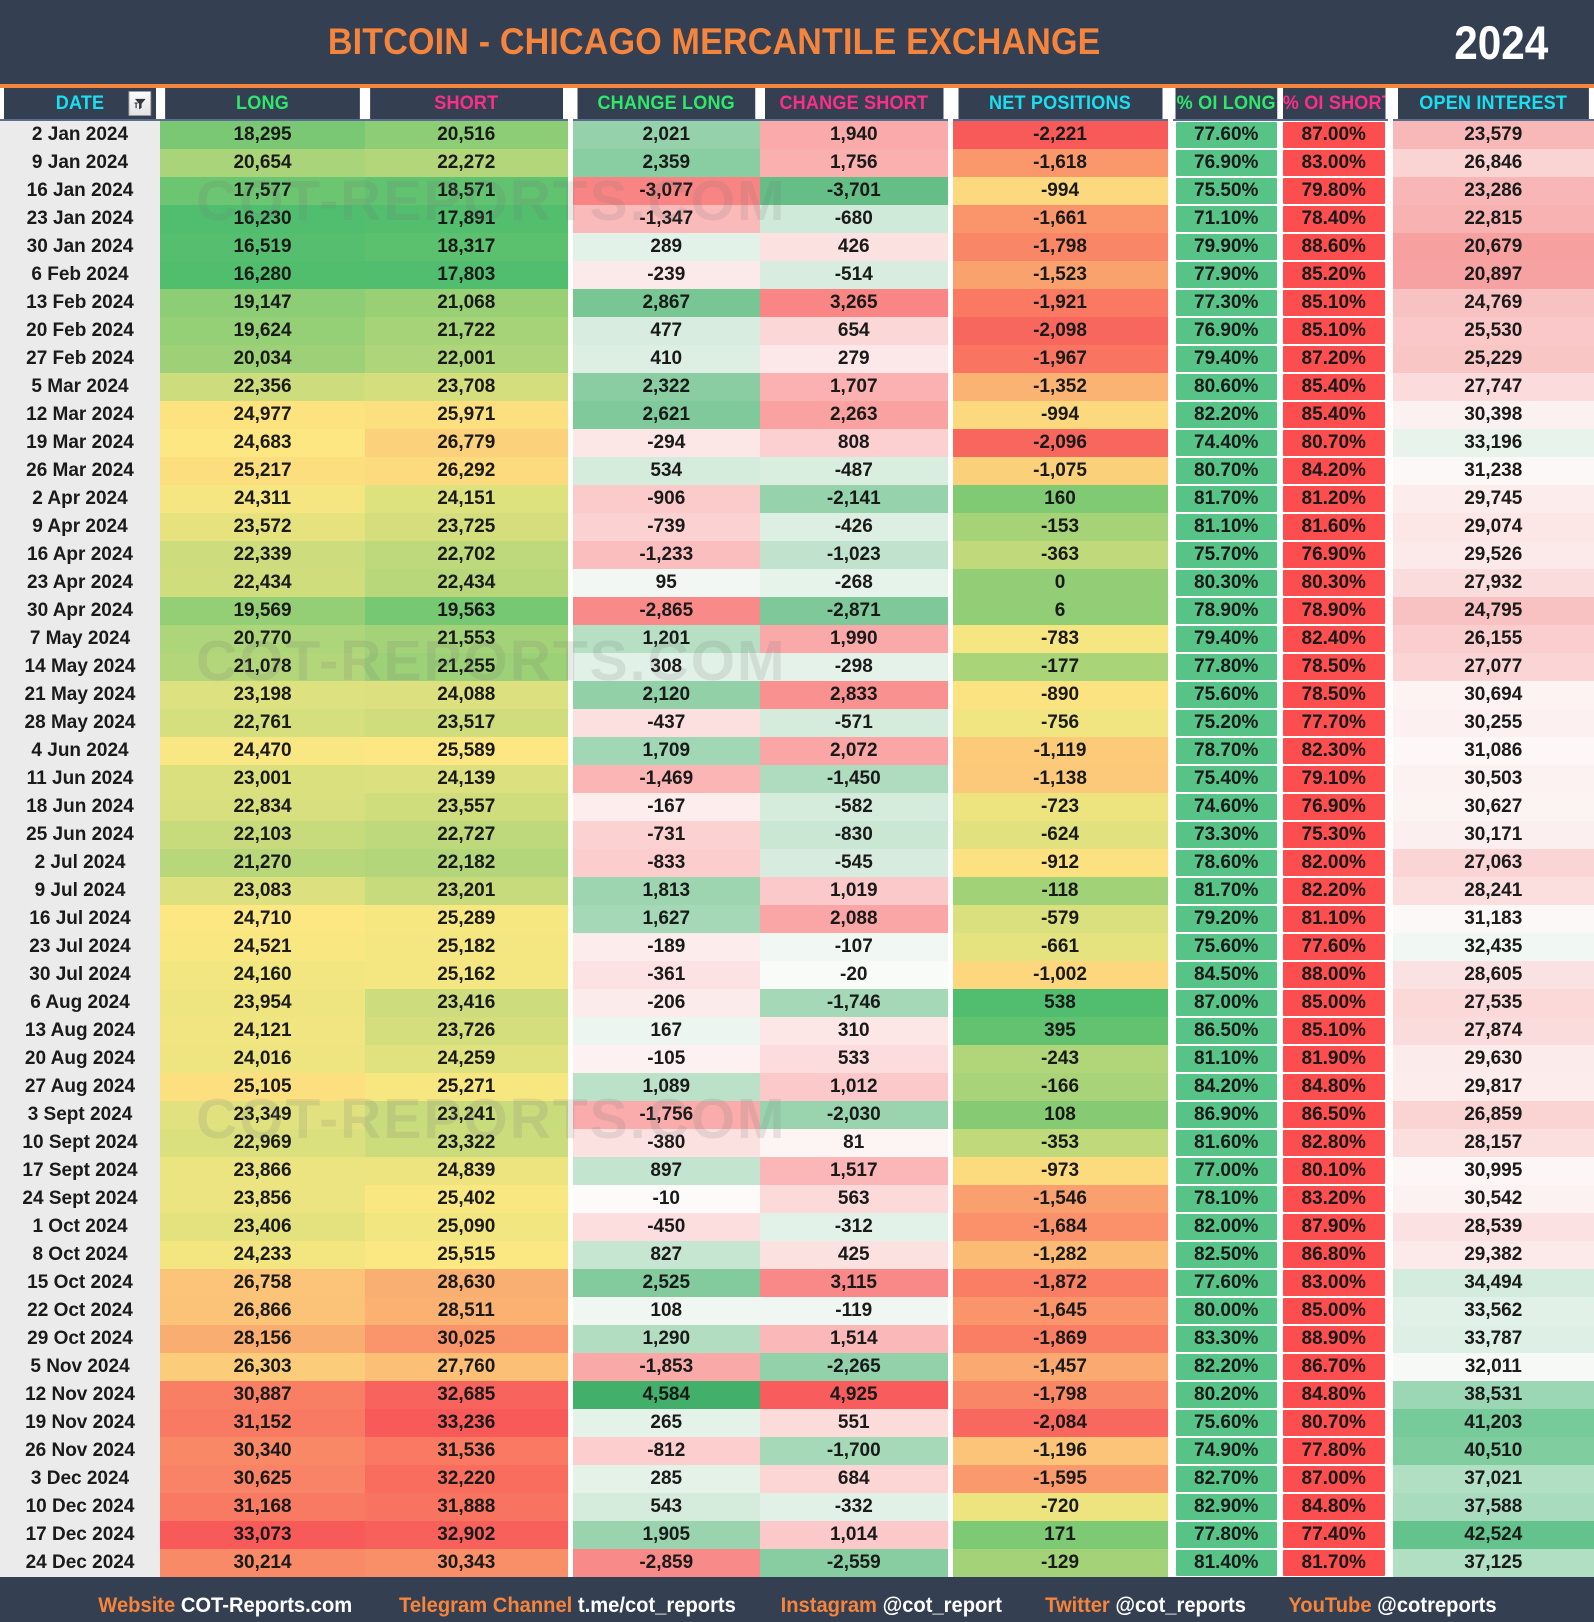  Describe the element at coordinates (663, 1087) in the screenshot. I see `cell-change-long: 1,089` at that location.